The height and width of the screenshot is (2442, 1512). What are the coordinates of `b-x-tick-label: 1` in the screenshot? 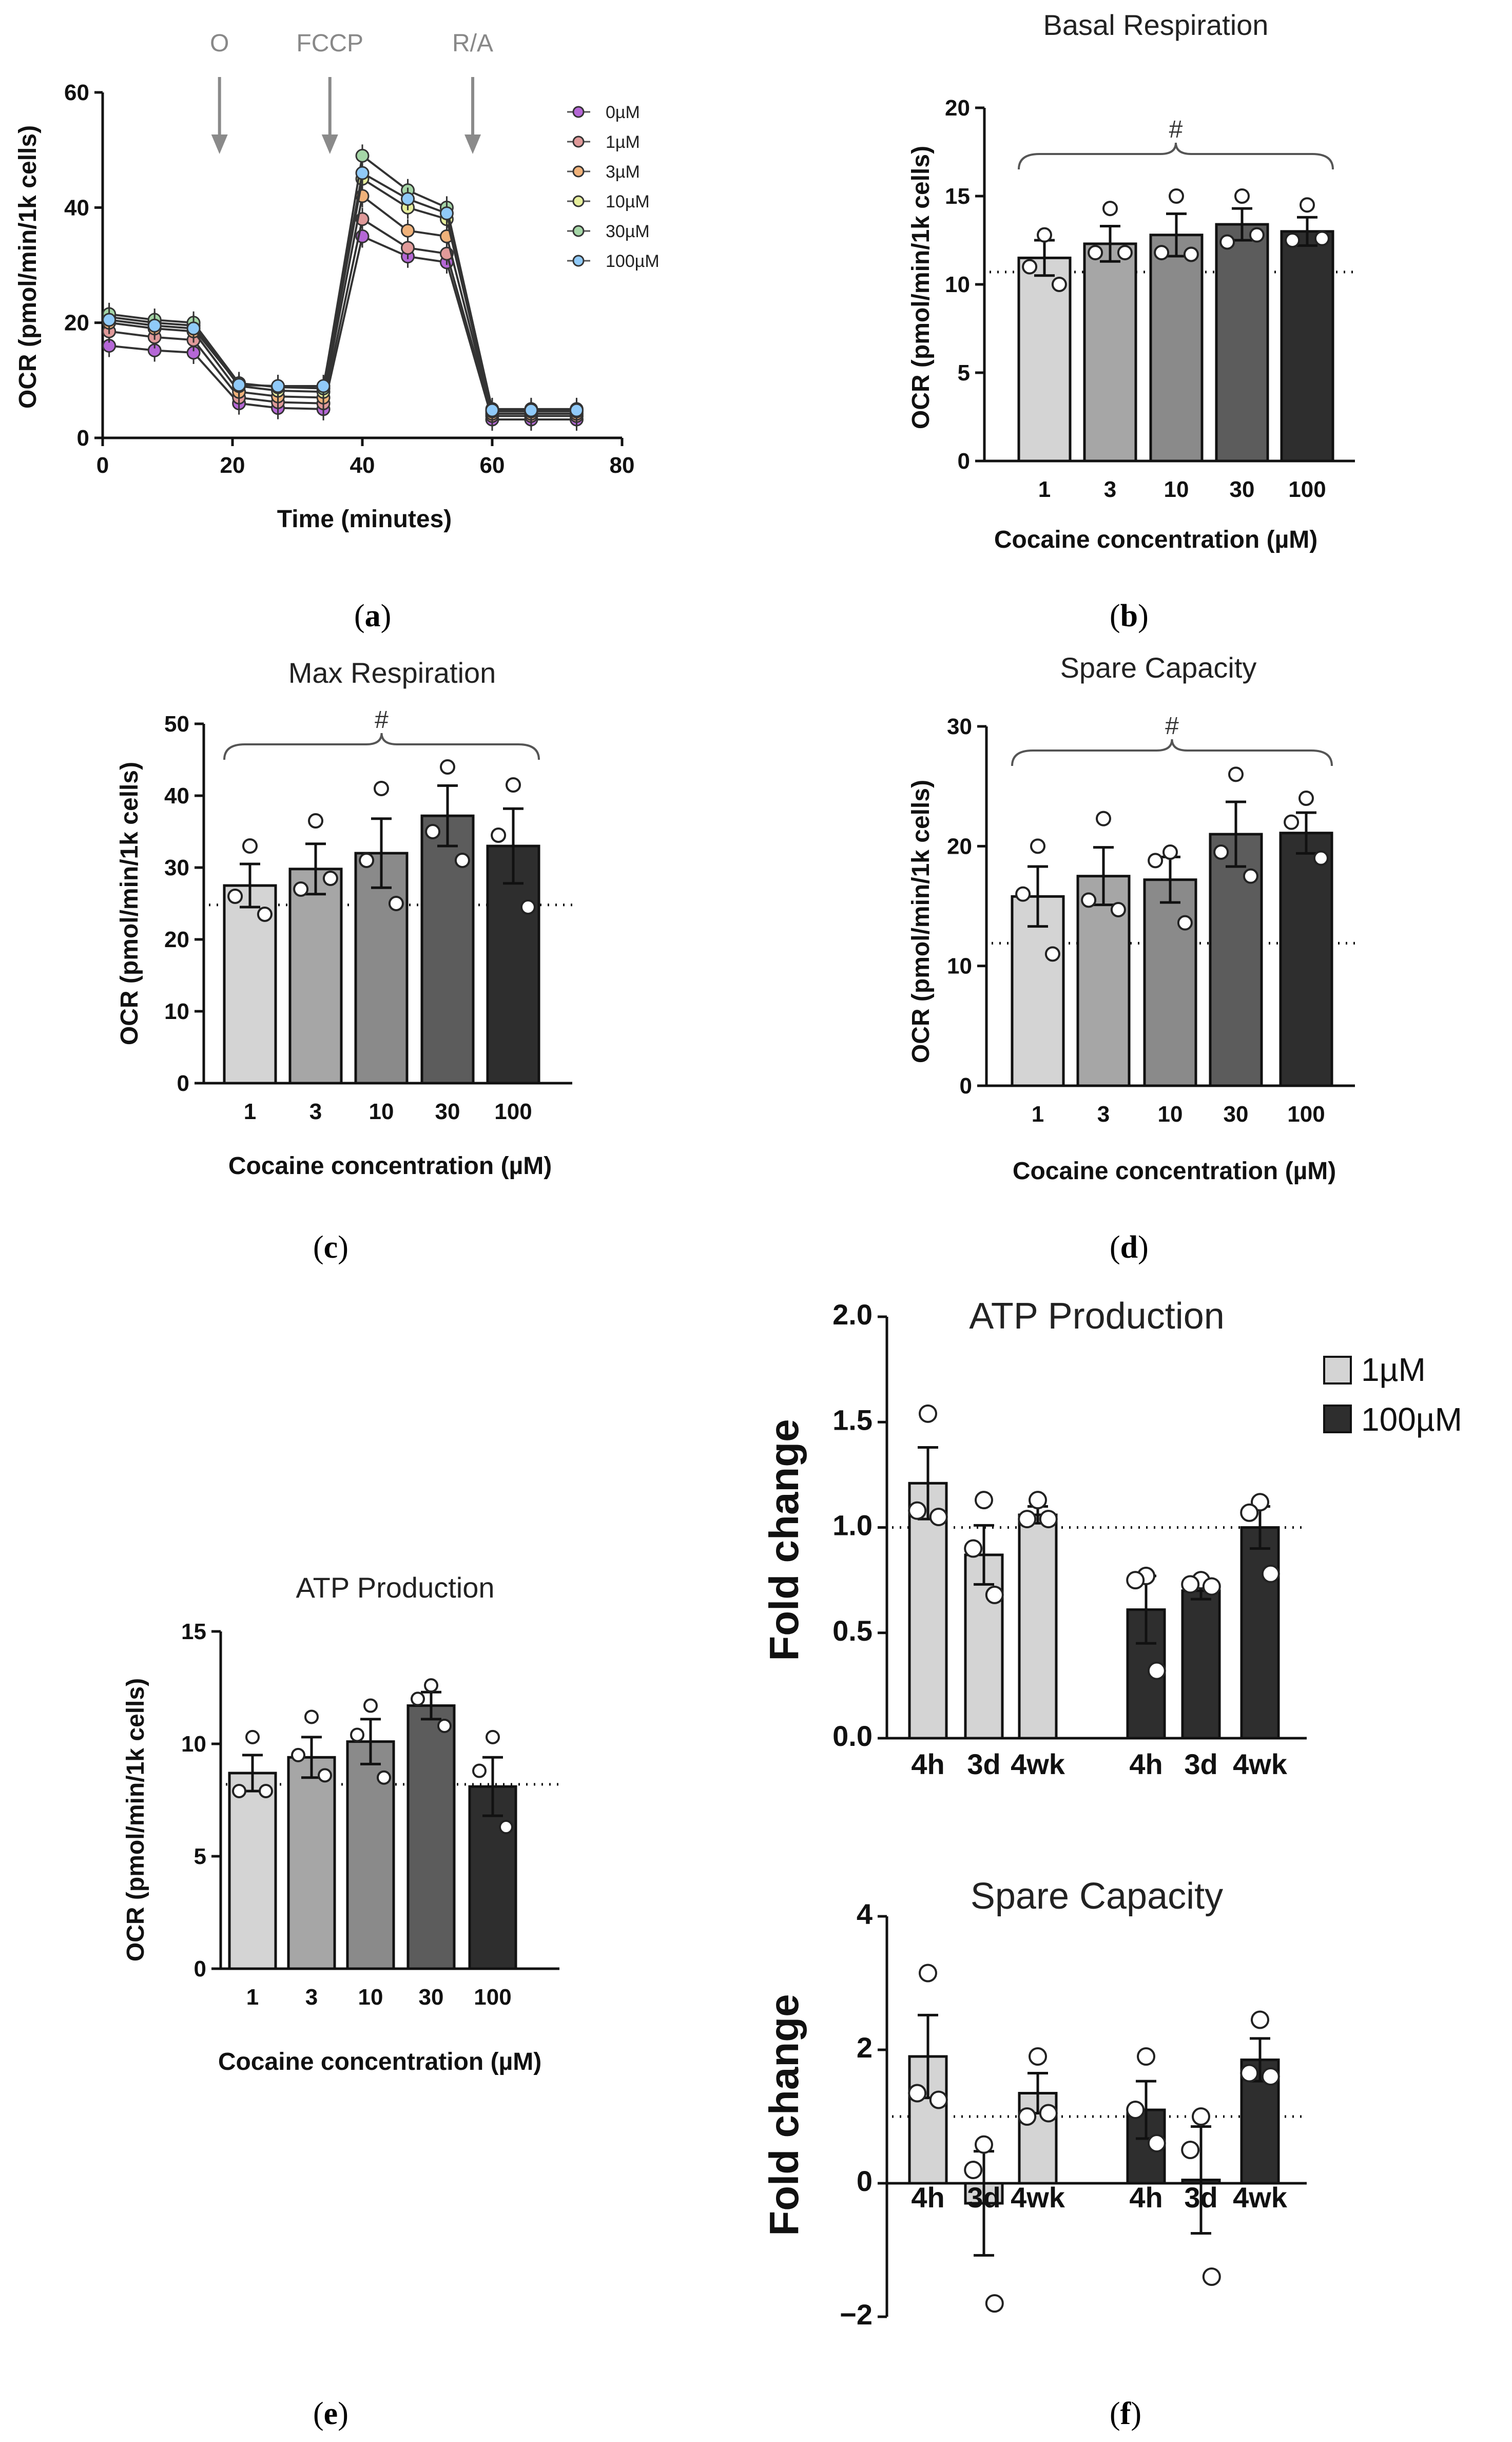 It's located at (1044, 489).